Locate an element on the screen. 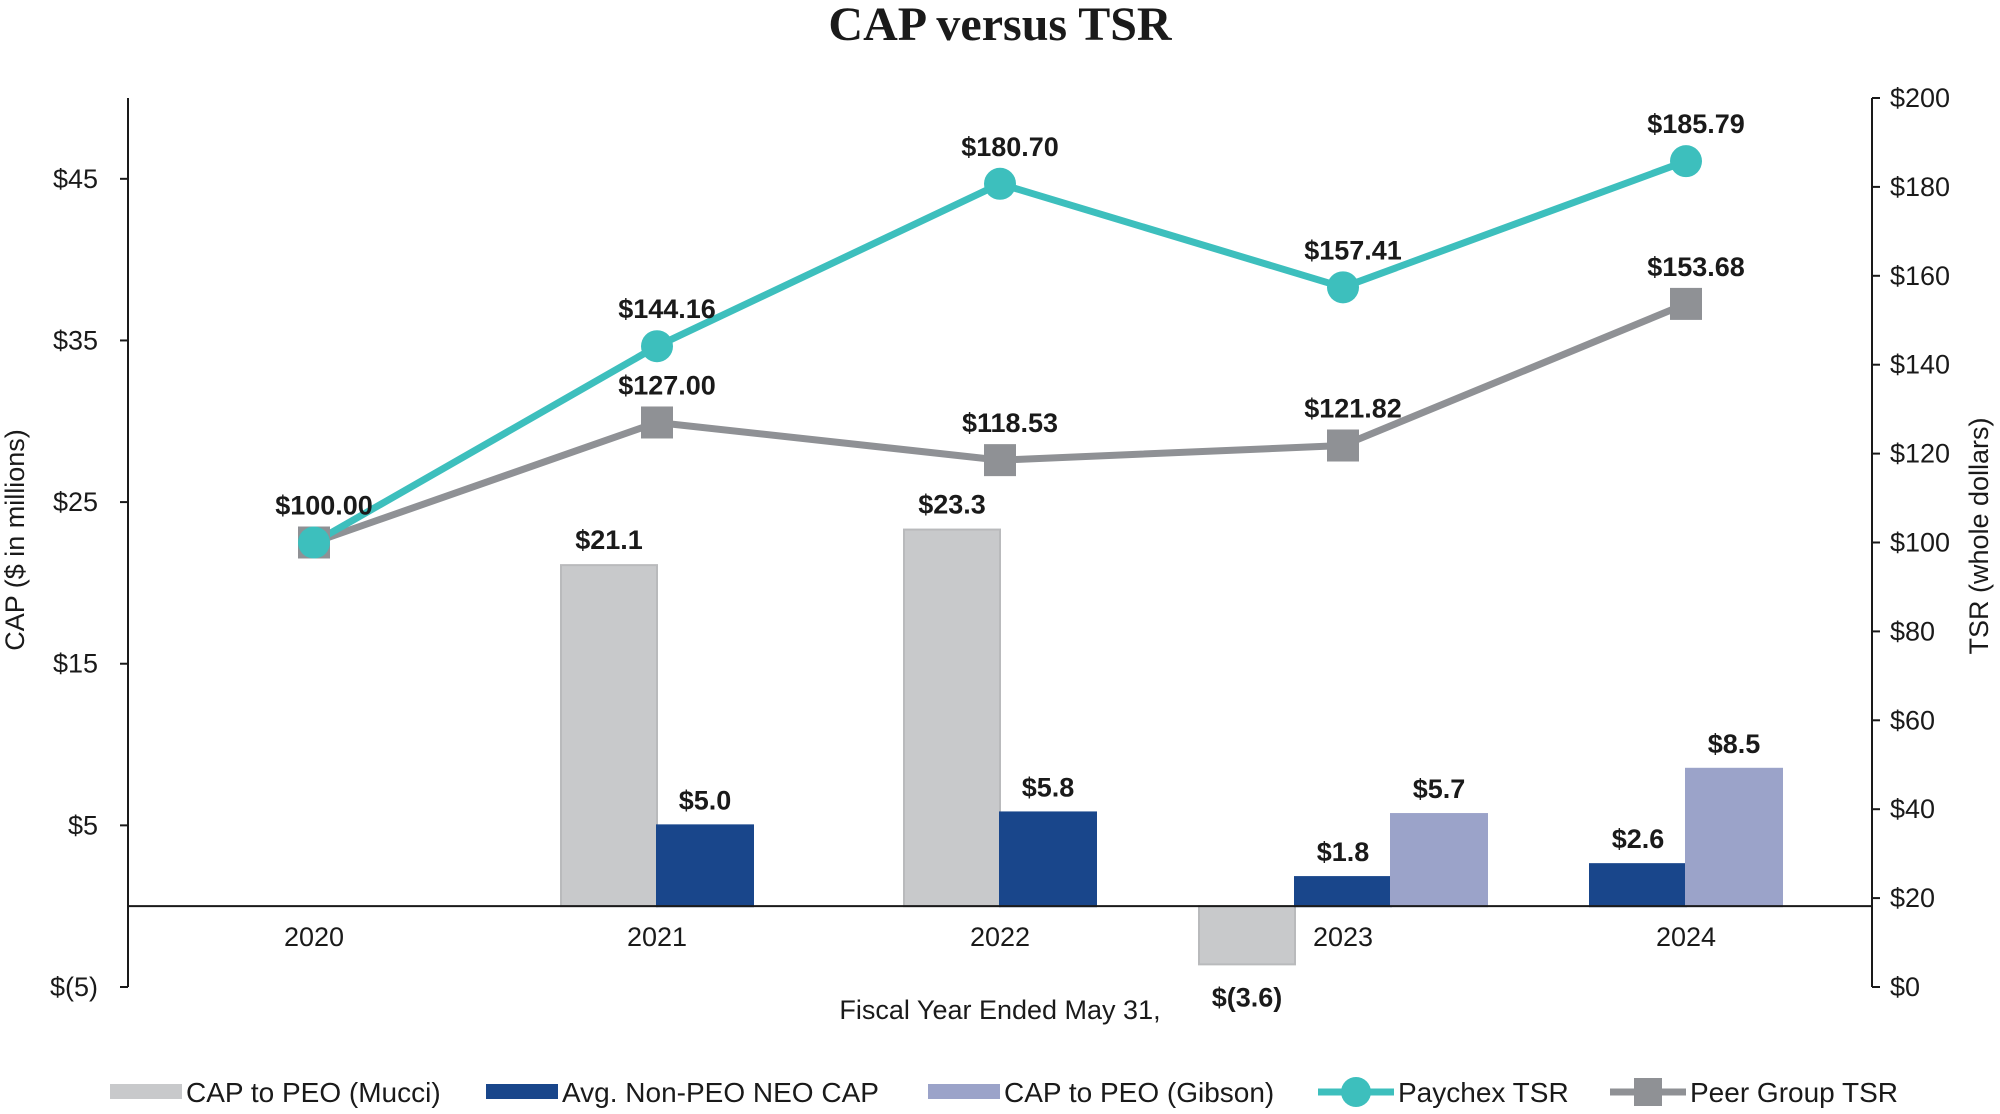  peer-point-2021 is located at coordinates (657, 422).